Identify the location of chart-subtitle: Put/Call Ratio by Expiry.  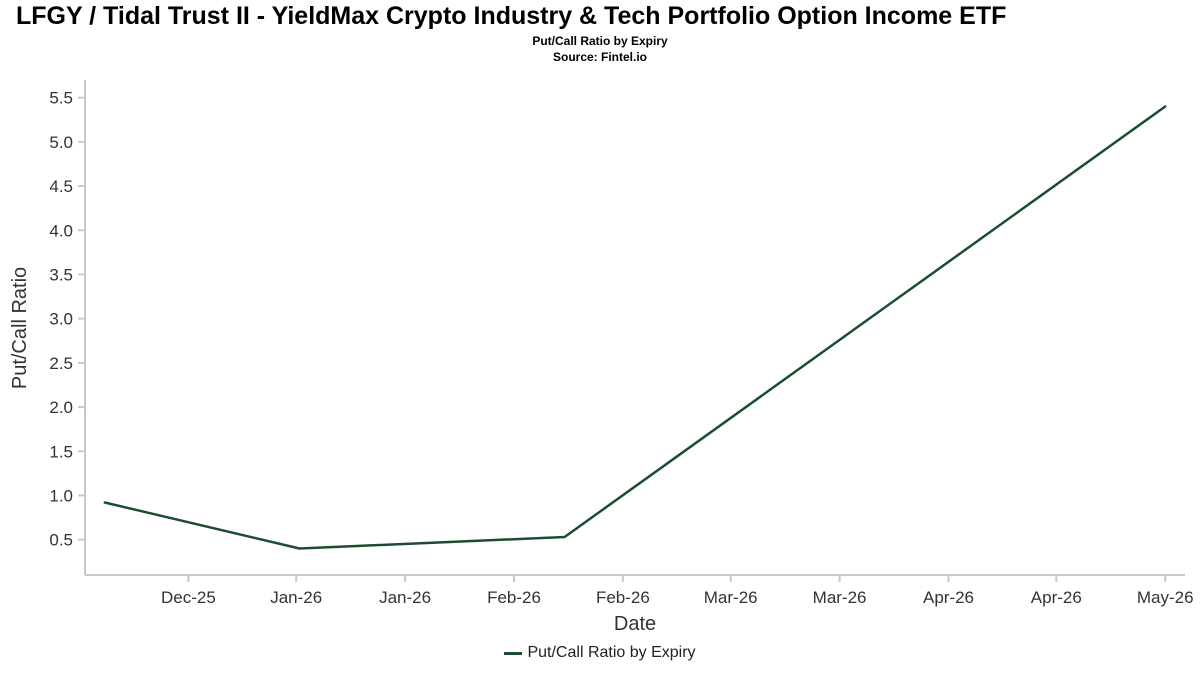
(600, 41).